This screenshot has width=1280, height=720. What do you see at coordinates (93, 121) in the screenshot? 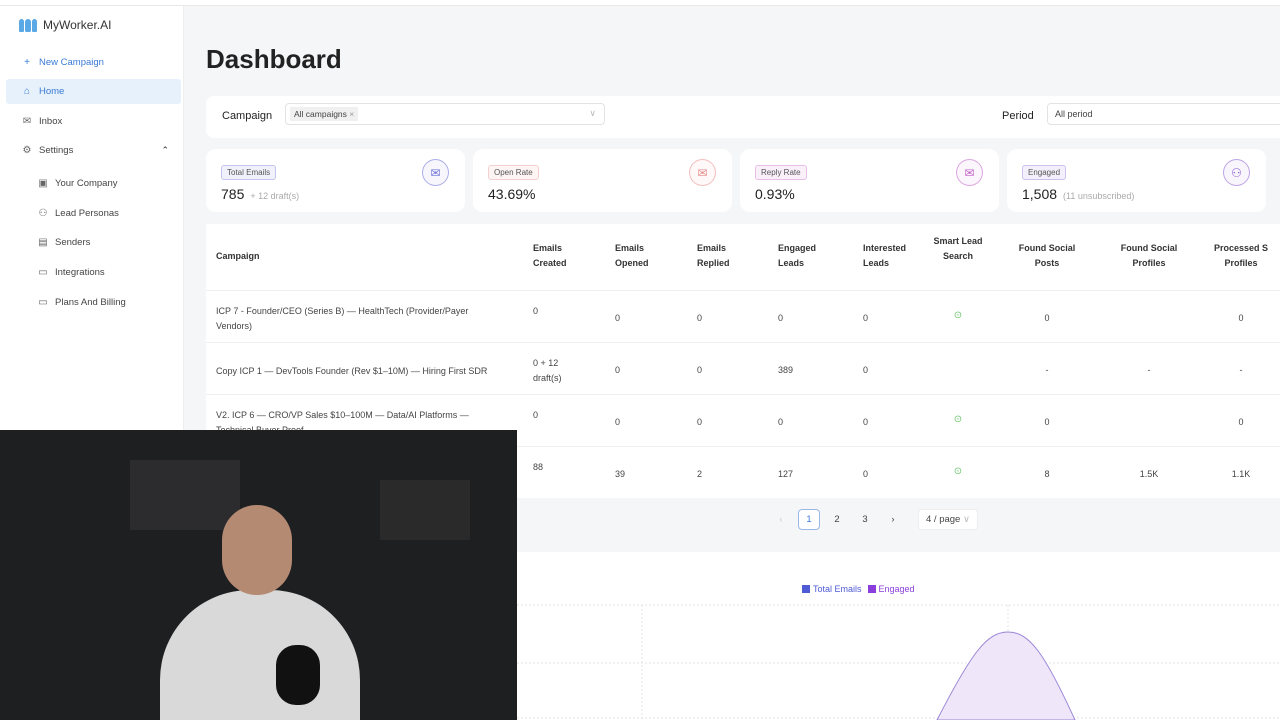
I see `sidebar-item-inbox: ✉ Inbox` at bounding box center [93, 121].